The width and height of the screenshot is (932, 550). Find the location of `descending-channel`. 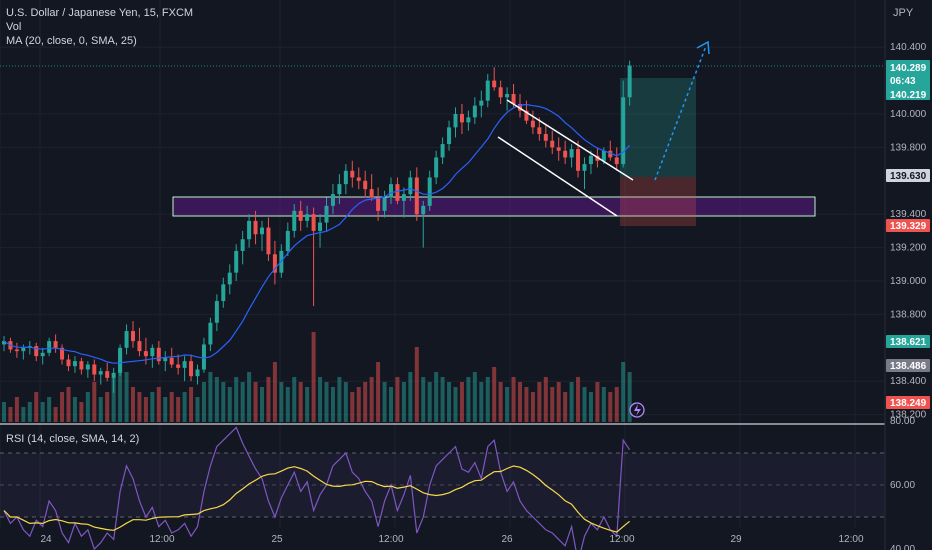

descending-channel is located at coordinates (565, 158).